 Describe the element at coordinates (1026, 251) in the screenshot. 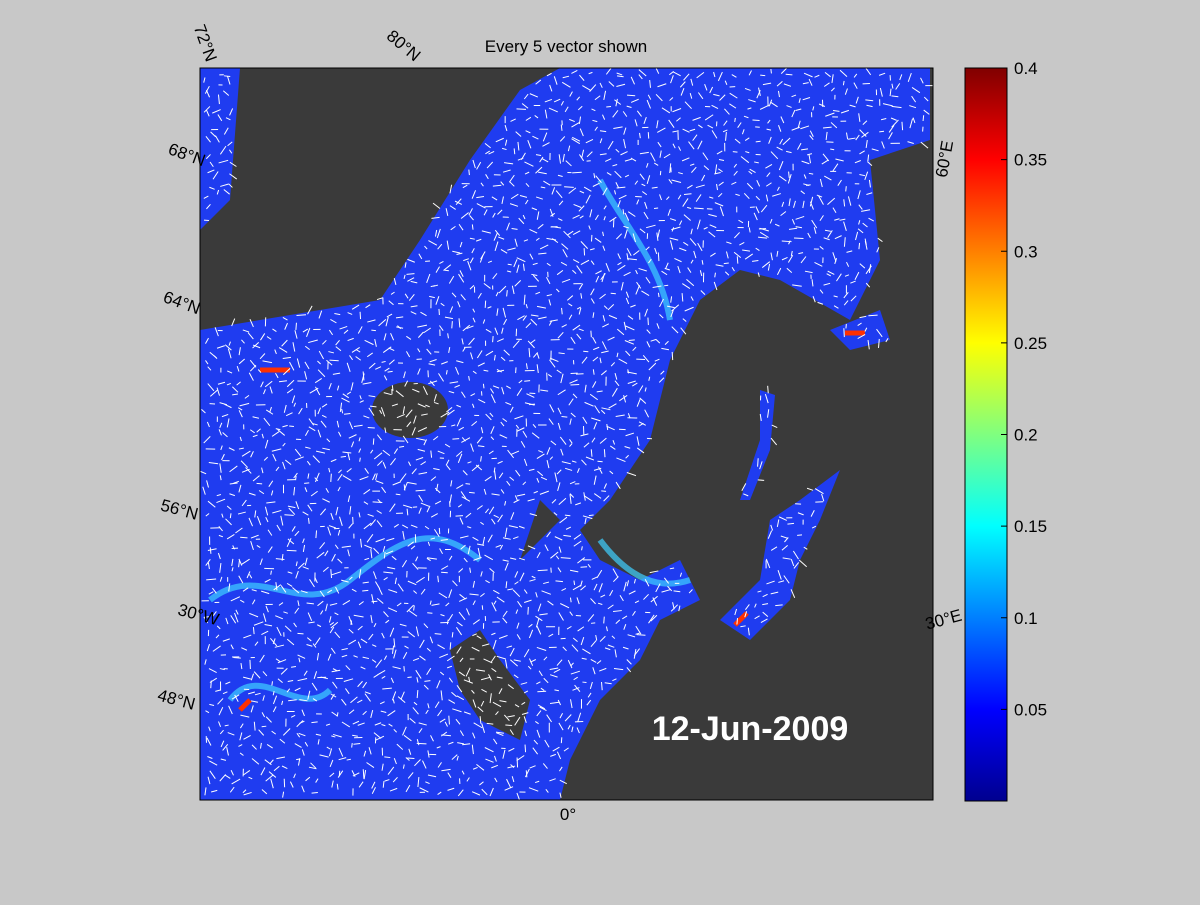

I see `colorbar-tick-label: 0.3` at that location.